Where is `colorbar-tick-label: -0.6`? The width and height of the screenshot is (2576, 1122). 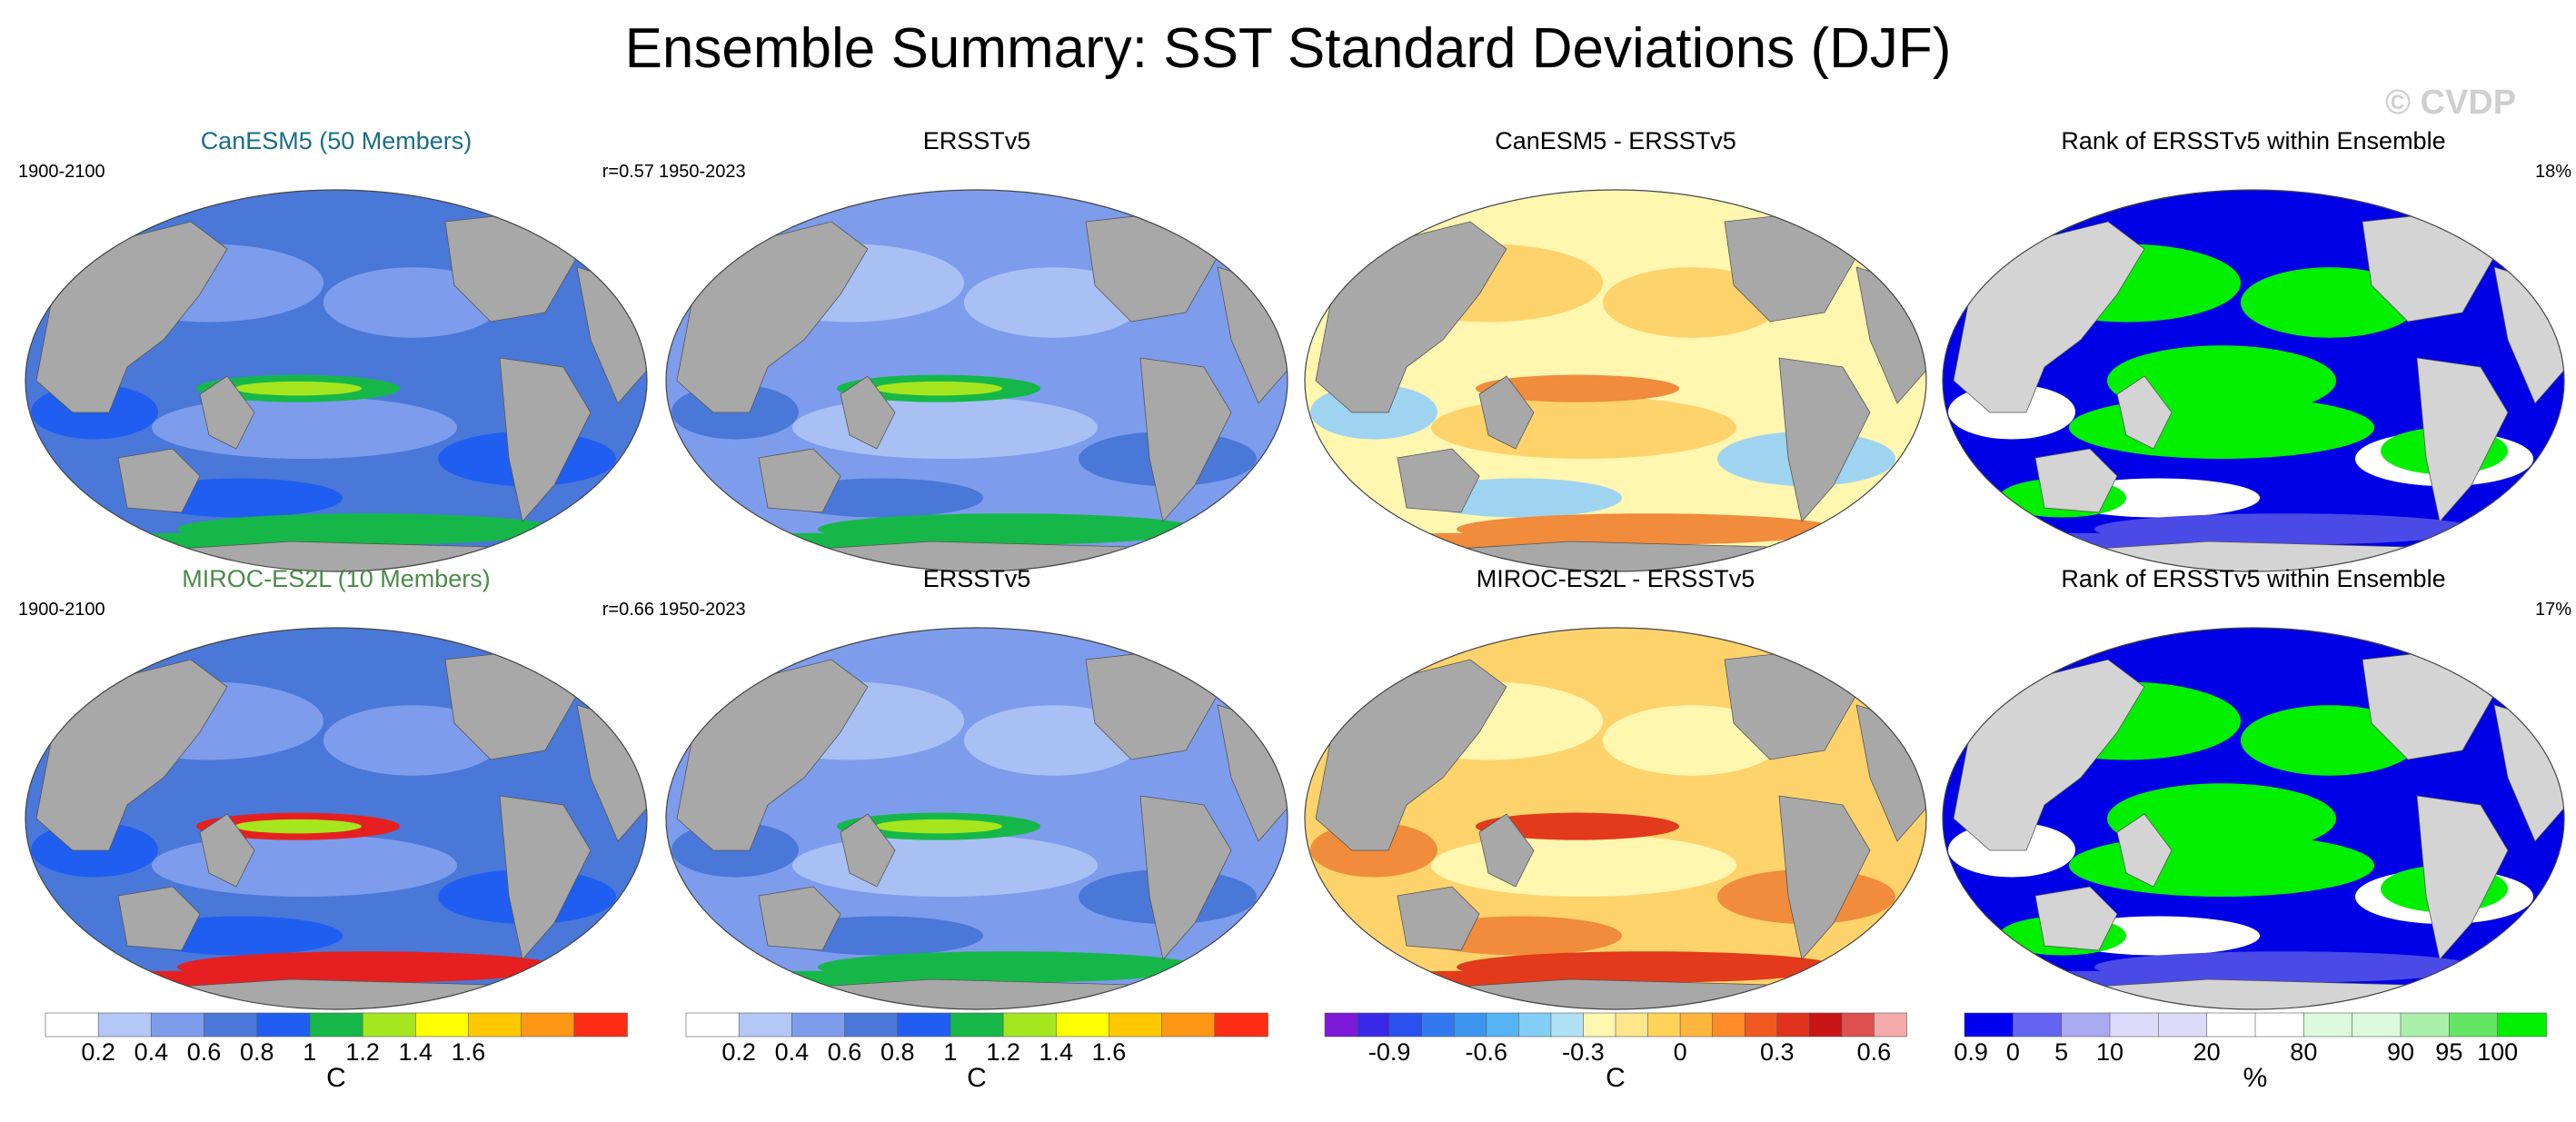 colorbar-tick-label: -0.6 is located at coordinates (1487, 1052).